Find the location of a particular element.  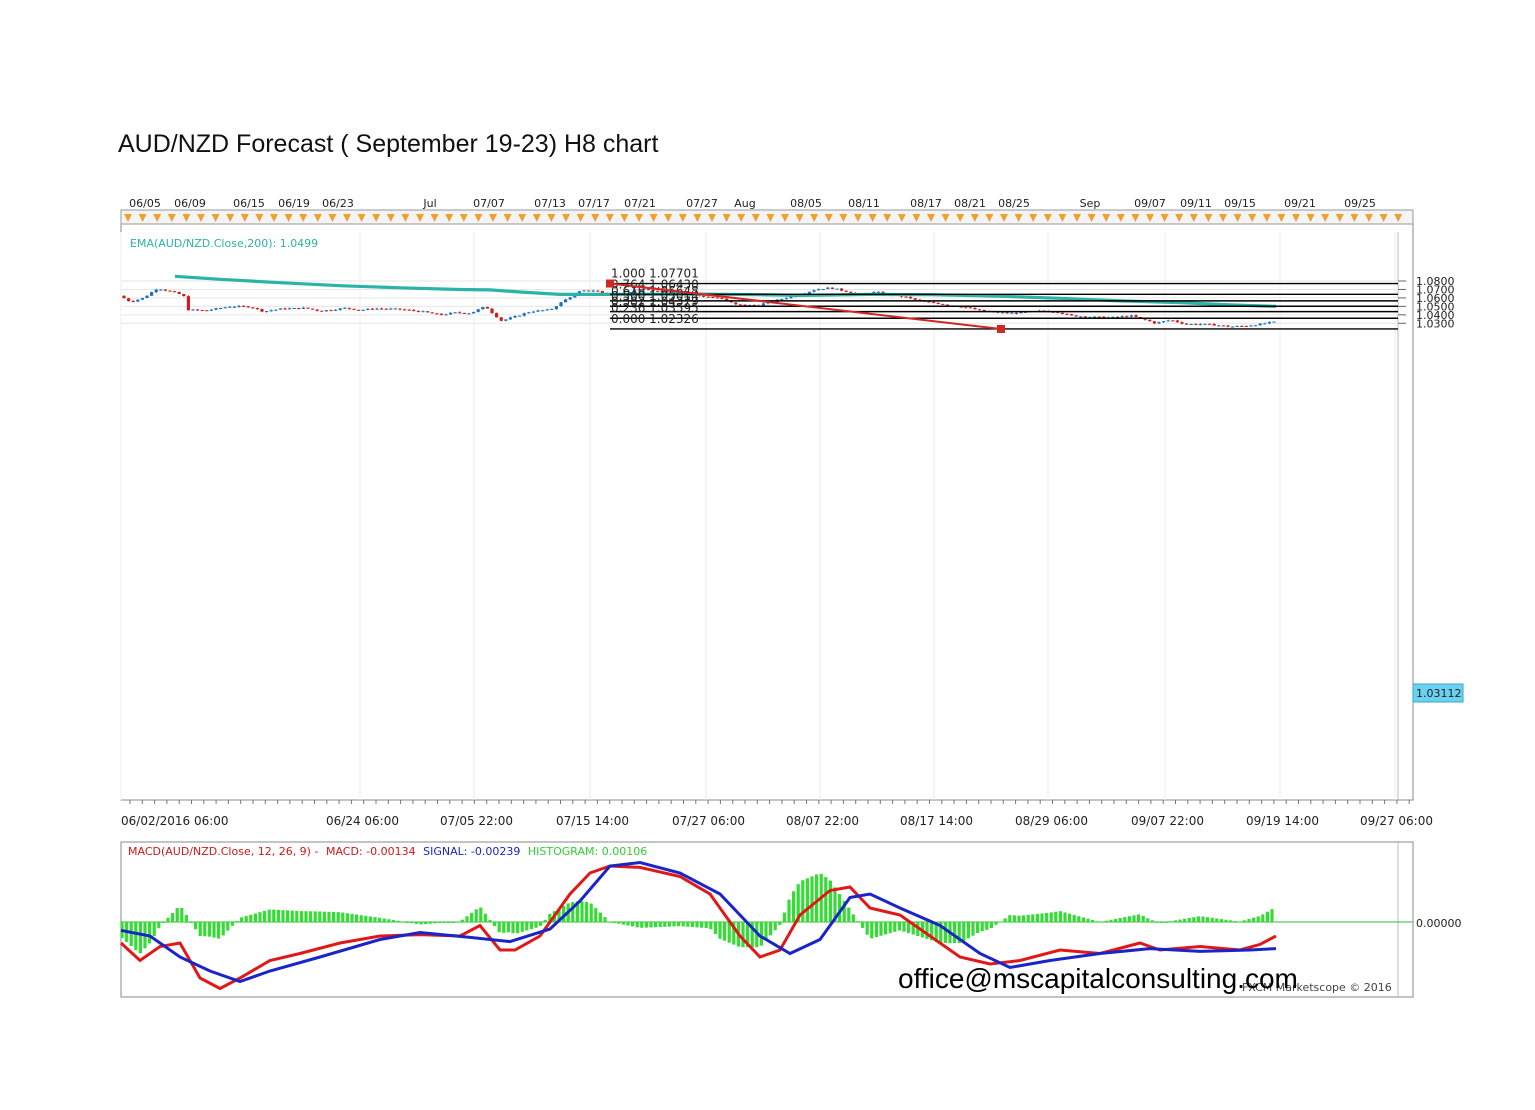

fib-level-label: 0.382 1.04379 is located at coordinates (655, 302).